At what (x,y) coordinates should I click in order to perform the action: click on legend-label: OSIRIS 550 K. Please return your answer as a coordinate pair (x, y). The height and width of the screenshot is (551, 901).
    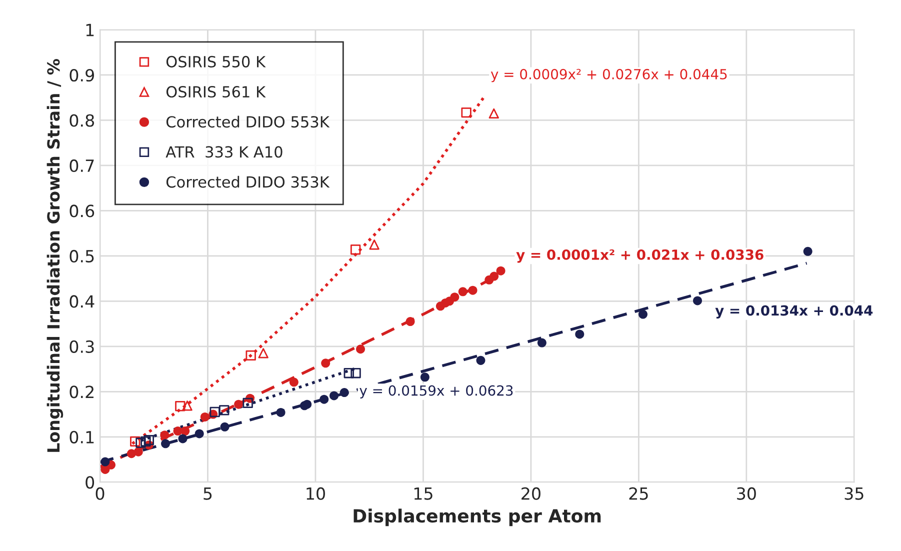
    Looking at the image, I should click on (216, 62).